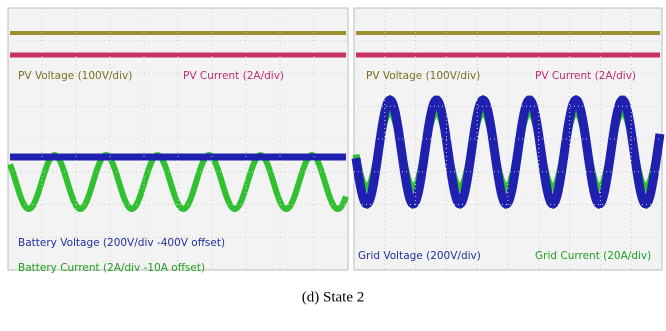  What do you see at coordinates (593, 256) in the screenshot?
I see `grid-current-label: Grid Current (20A/div)` at bounding box center [593, 256].